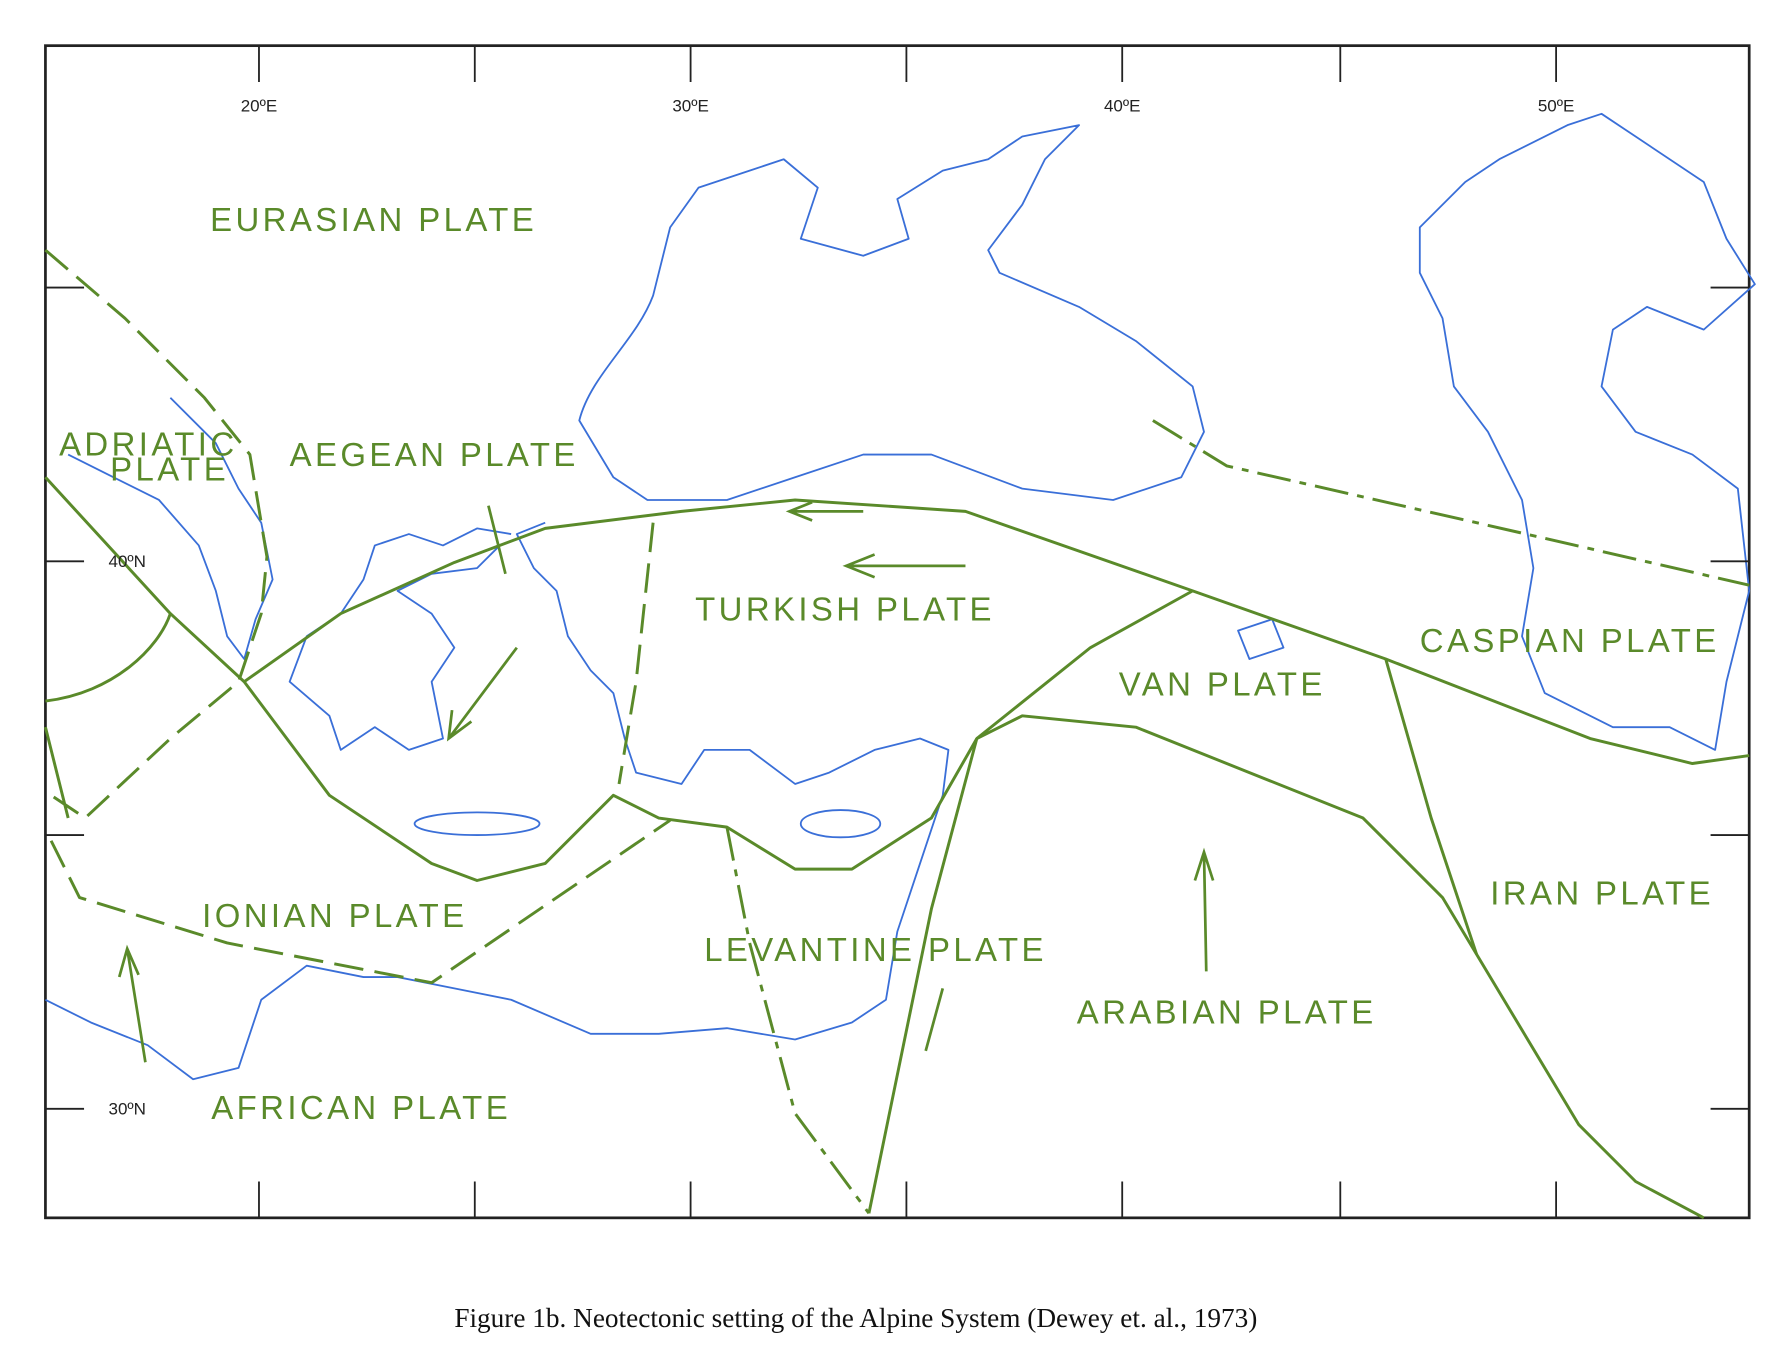 Image resolution: width=1781 pixels, height=1368 pixels. I want to click on plate-label: CASPIAN PLATE, so click(1570, 640).